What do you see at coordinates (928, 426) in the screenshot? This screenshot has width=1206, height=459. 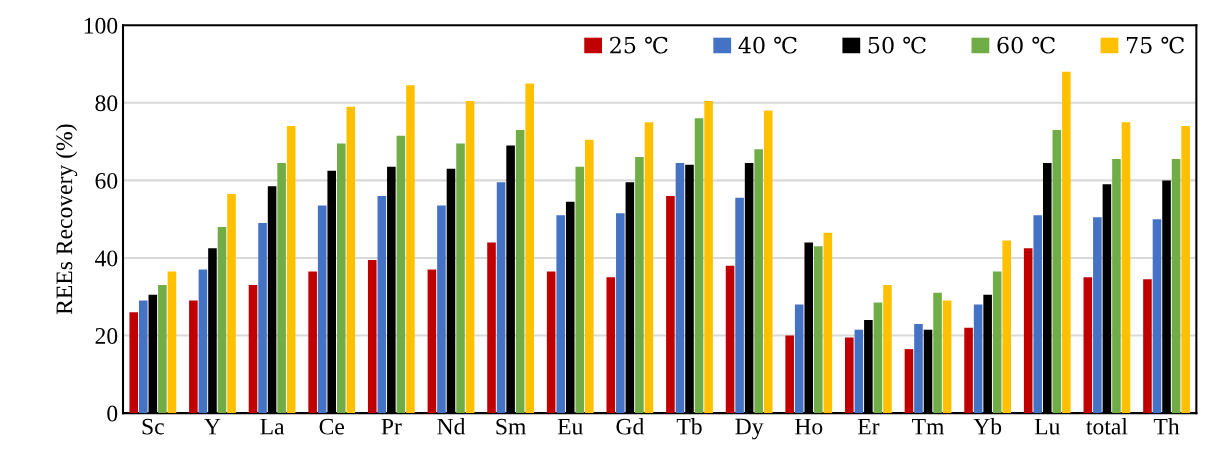 I see `x-tick-label: Tm` at bounding box center [928, 426].